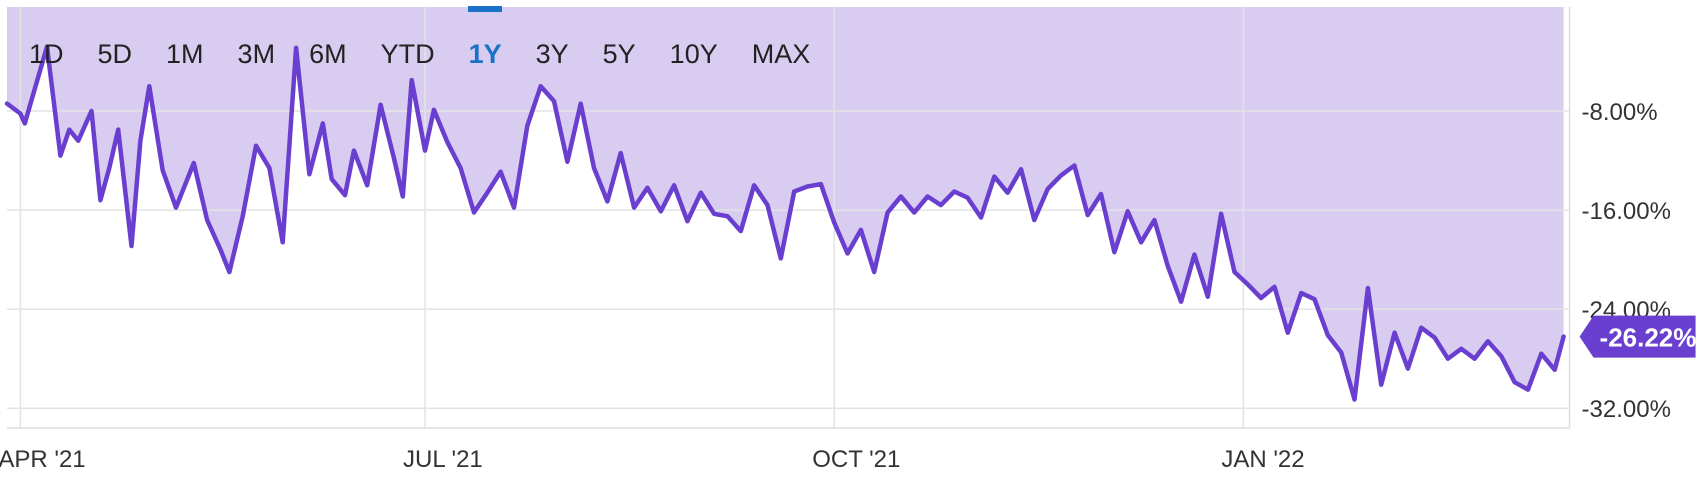 The width and height of the screenshot is (1701, 481). Describe the element at coordinates (1626, 211) in the screenshot. I see `y-tick-label: -16.00%` at that location.